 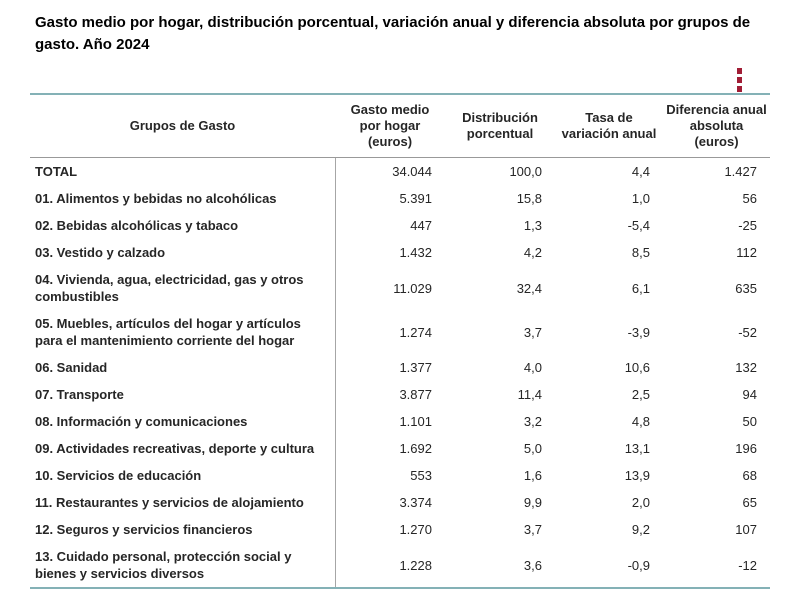 I want to click on cell-value: 13,9, so click(x=637, y=475).